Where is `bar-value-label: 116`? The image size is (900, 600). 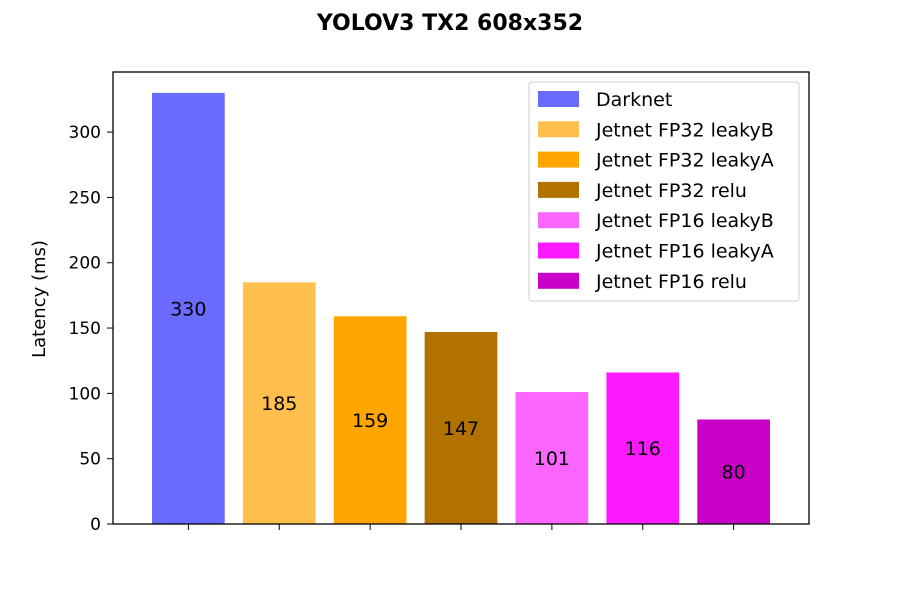
bar-value-label: 116 is located at coordinates (643, 449).